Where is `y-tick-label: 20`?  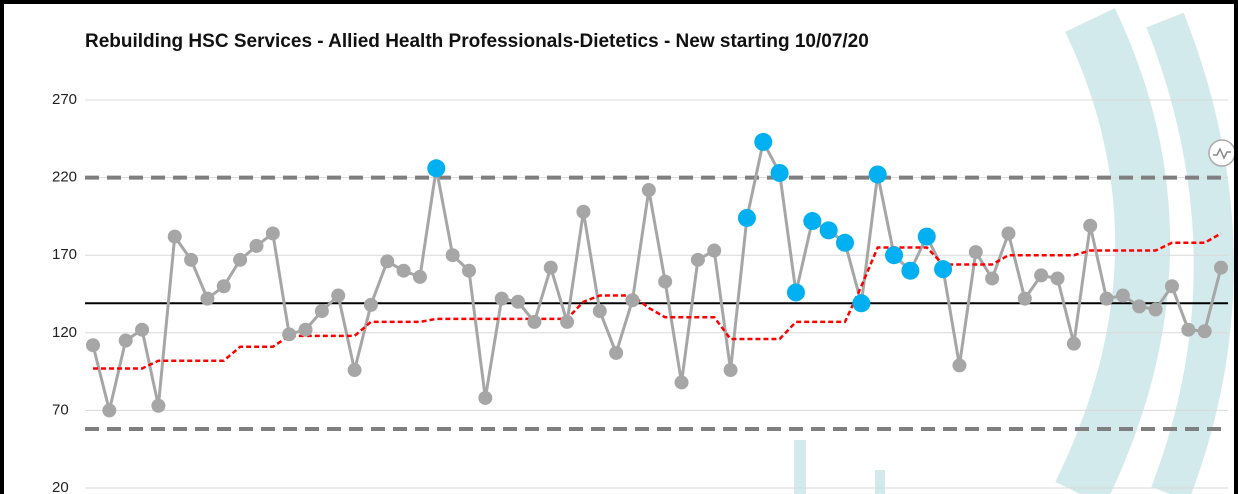
y-tick-label: 20 is located at coordinates (60, 486).